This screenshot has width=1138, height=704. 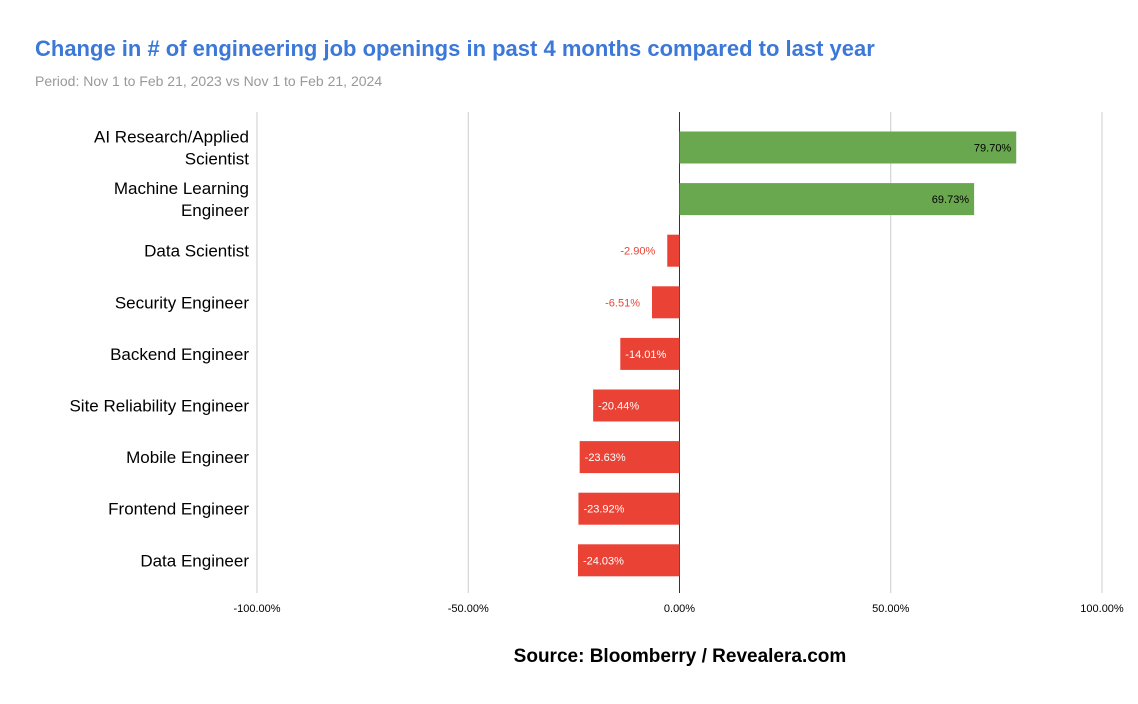 I want to click on data-label: -23.63%, so click(x=605, y=458).